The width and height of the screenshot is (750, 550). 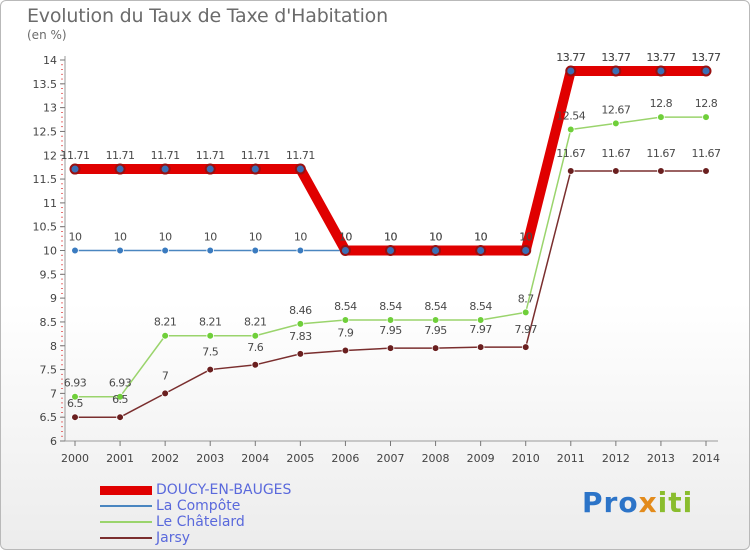 I want to click on logo-part-x: x, so click(x=648, y=502).